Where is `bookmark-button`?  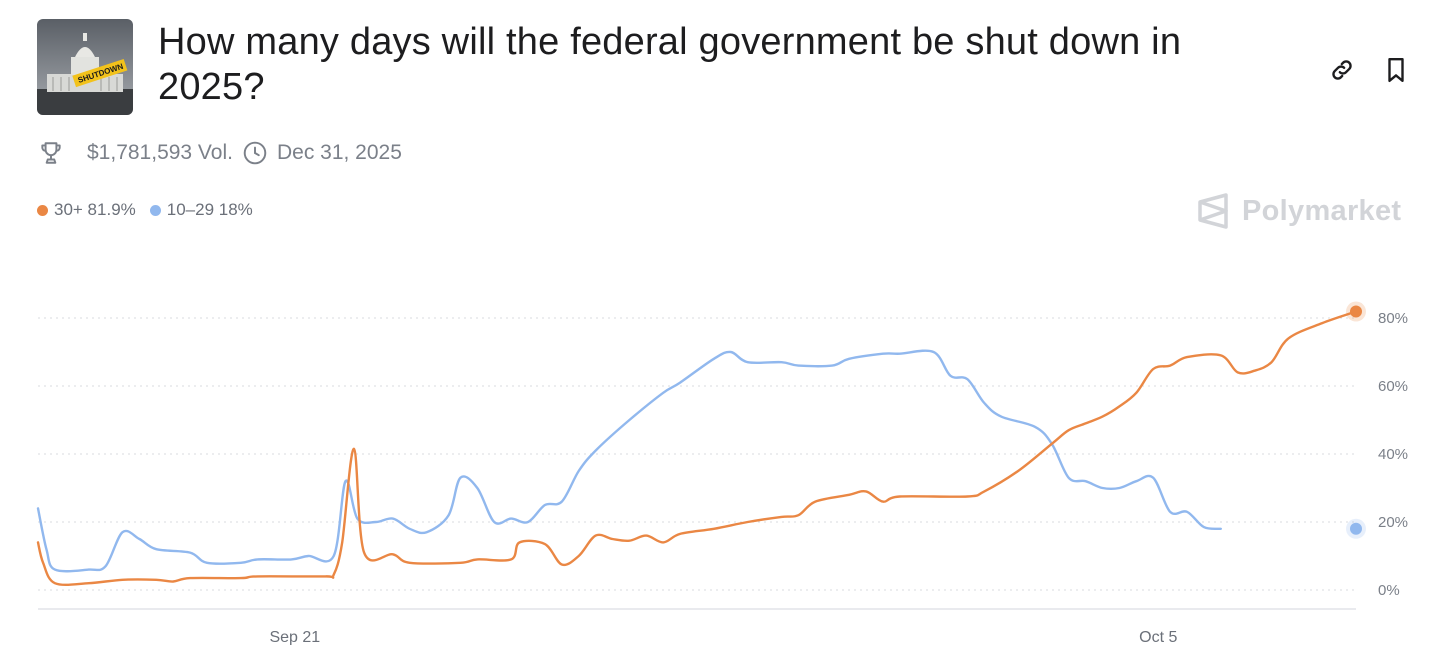
bookmark-button is located at coordinates (1396, 70).